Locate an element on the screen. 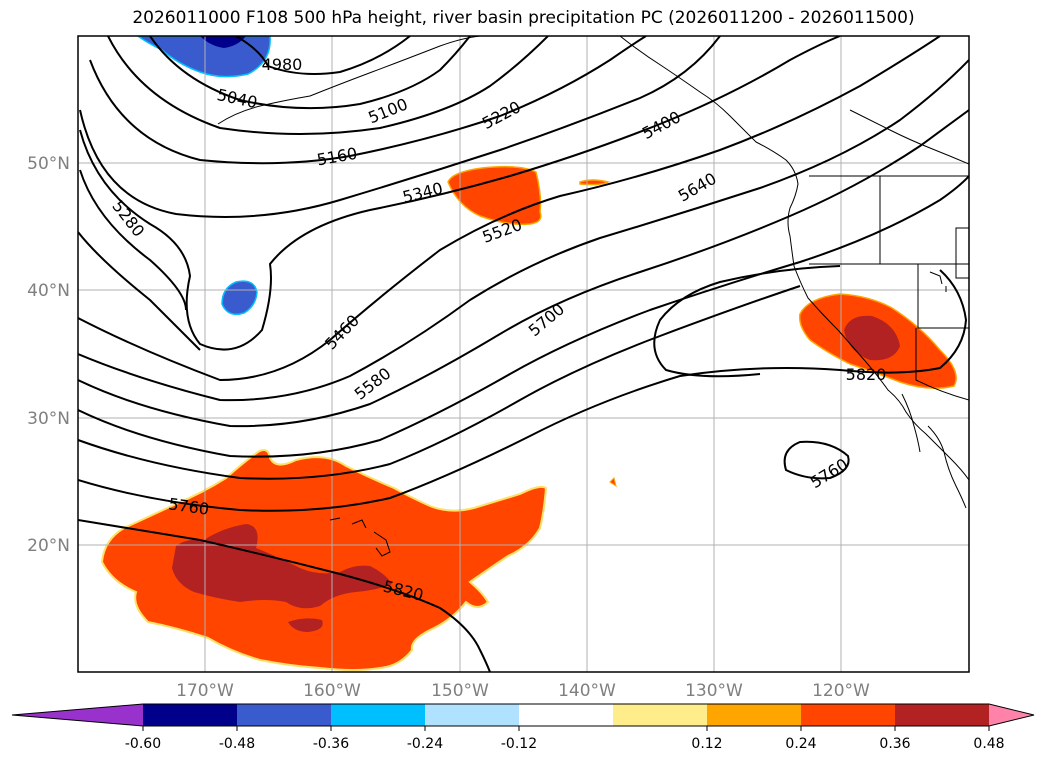 The width and height of the screenshot is (1047, 765). lat-label: 40°N is located at coordinates (48, 291).